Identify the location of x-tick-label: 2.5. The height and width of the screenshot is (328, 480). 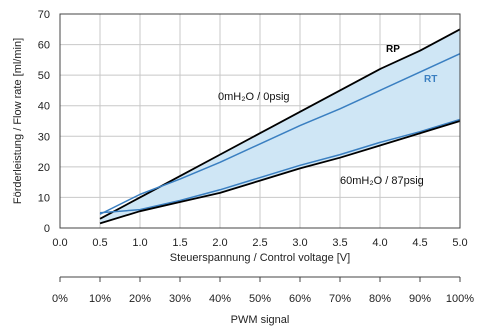
(259, 243).